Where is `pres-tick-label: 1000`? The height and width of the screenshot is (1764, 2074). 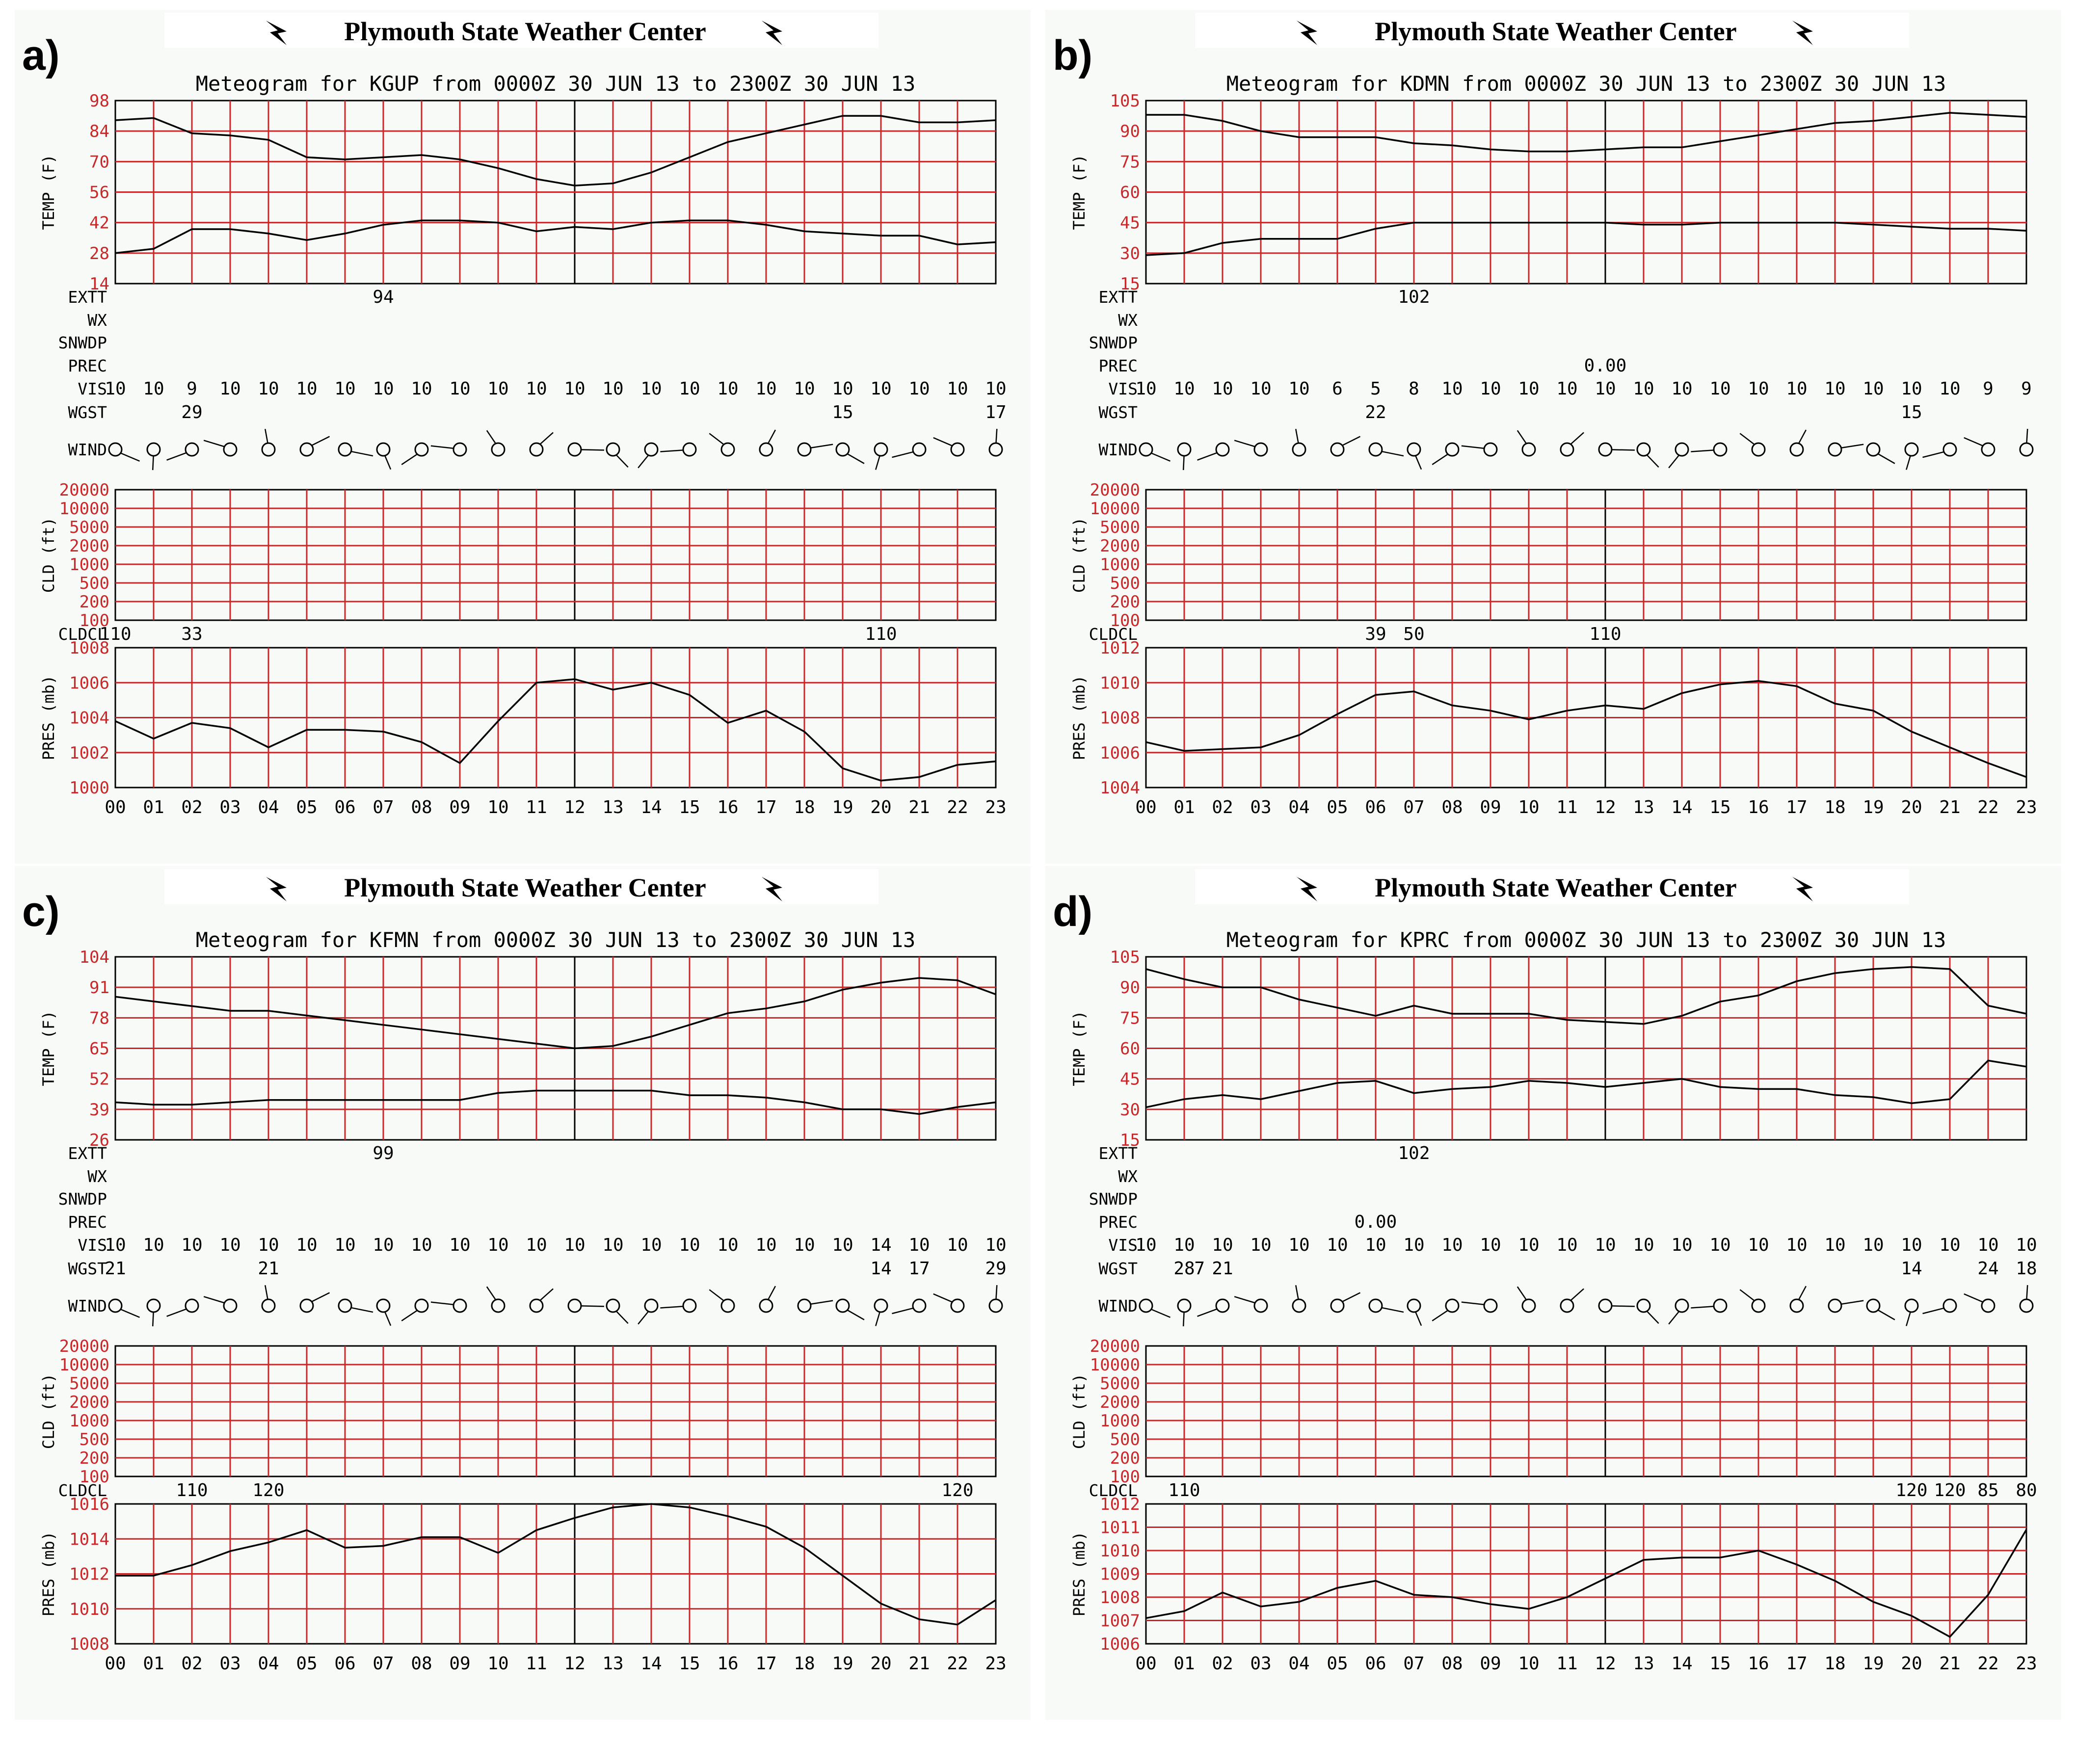 pres-tick-label: 1000 is located at coordinates (89, 788).